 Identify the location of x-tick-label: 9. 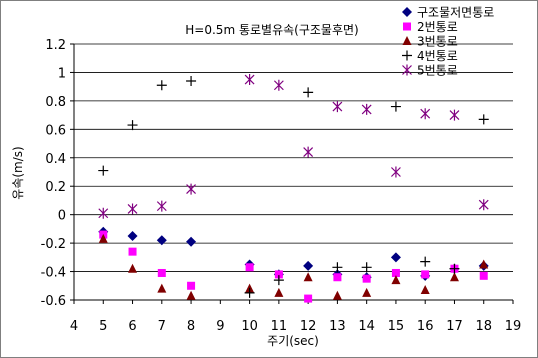
(220, 326).